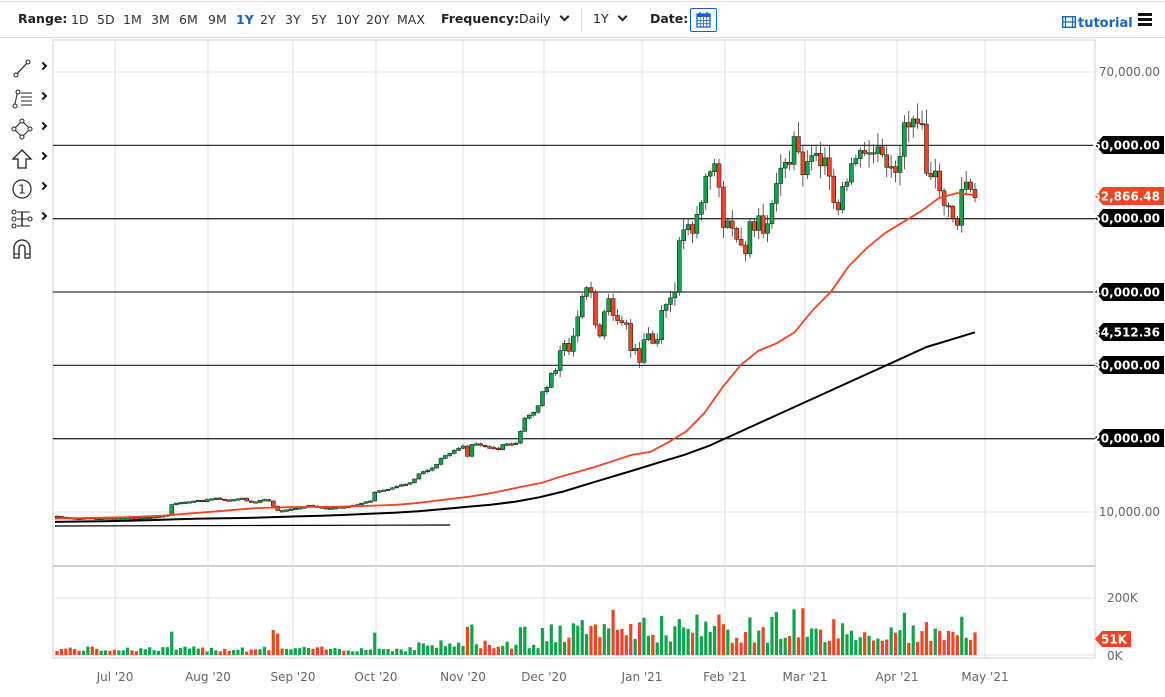  Describe the element at coordinates (30, 69) in the screenshot. I see `trend-line-tool` at that location.